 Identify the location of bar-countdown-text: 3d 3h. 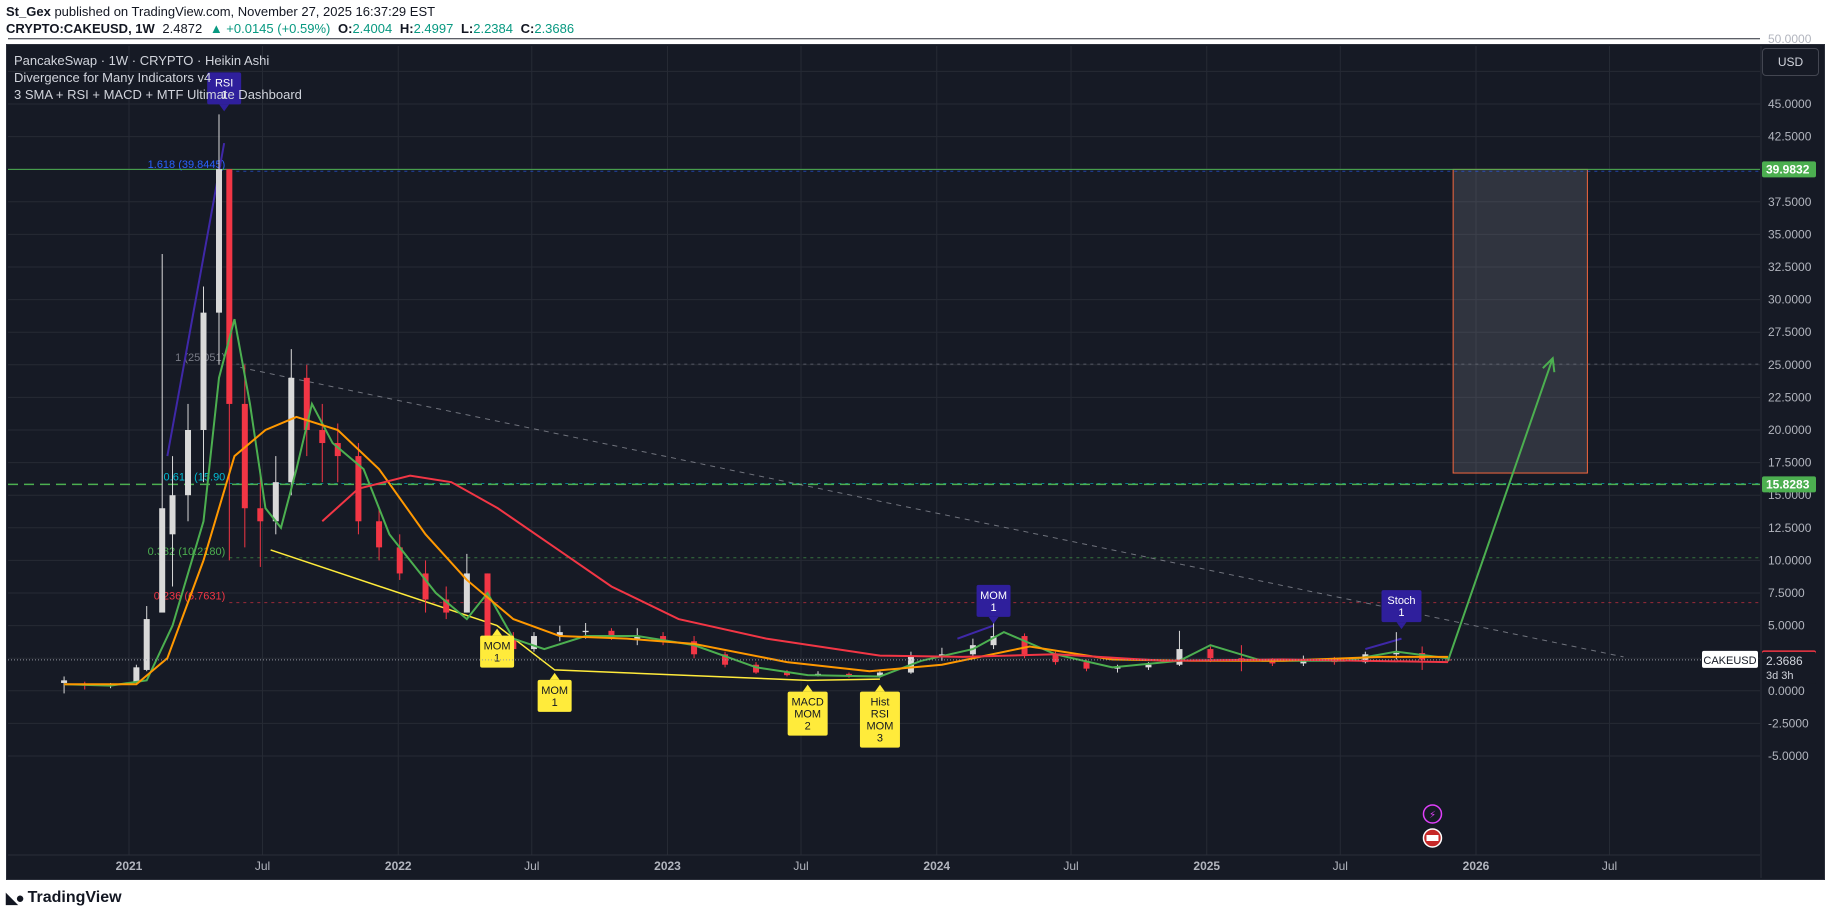
(1780, 676).